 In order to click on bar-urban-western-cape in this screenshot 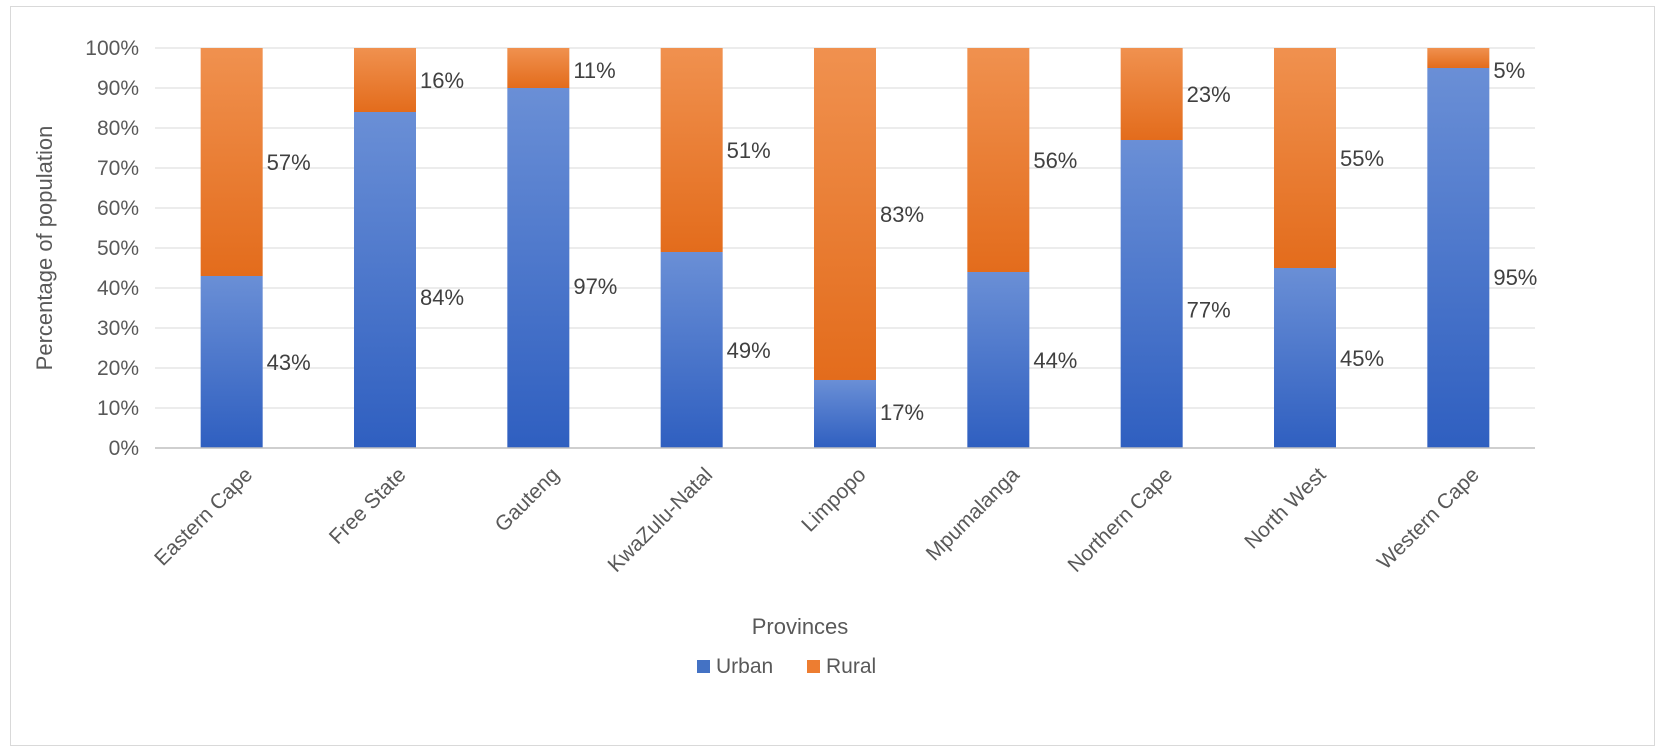, I will do `click(1458, 258)`.